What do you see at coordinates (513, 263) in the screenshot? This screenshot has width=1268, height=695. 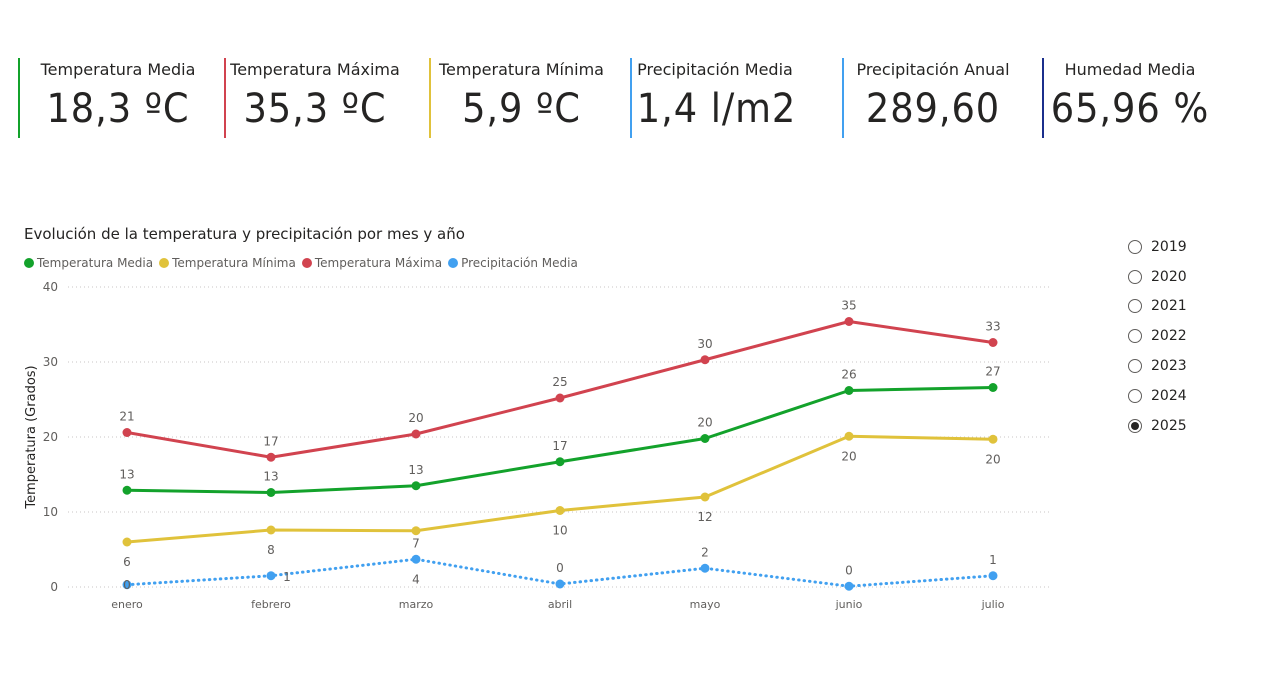 I see `legend-item: Precipitación Media` at bounding box center [513, 263].